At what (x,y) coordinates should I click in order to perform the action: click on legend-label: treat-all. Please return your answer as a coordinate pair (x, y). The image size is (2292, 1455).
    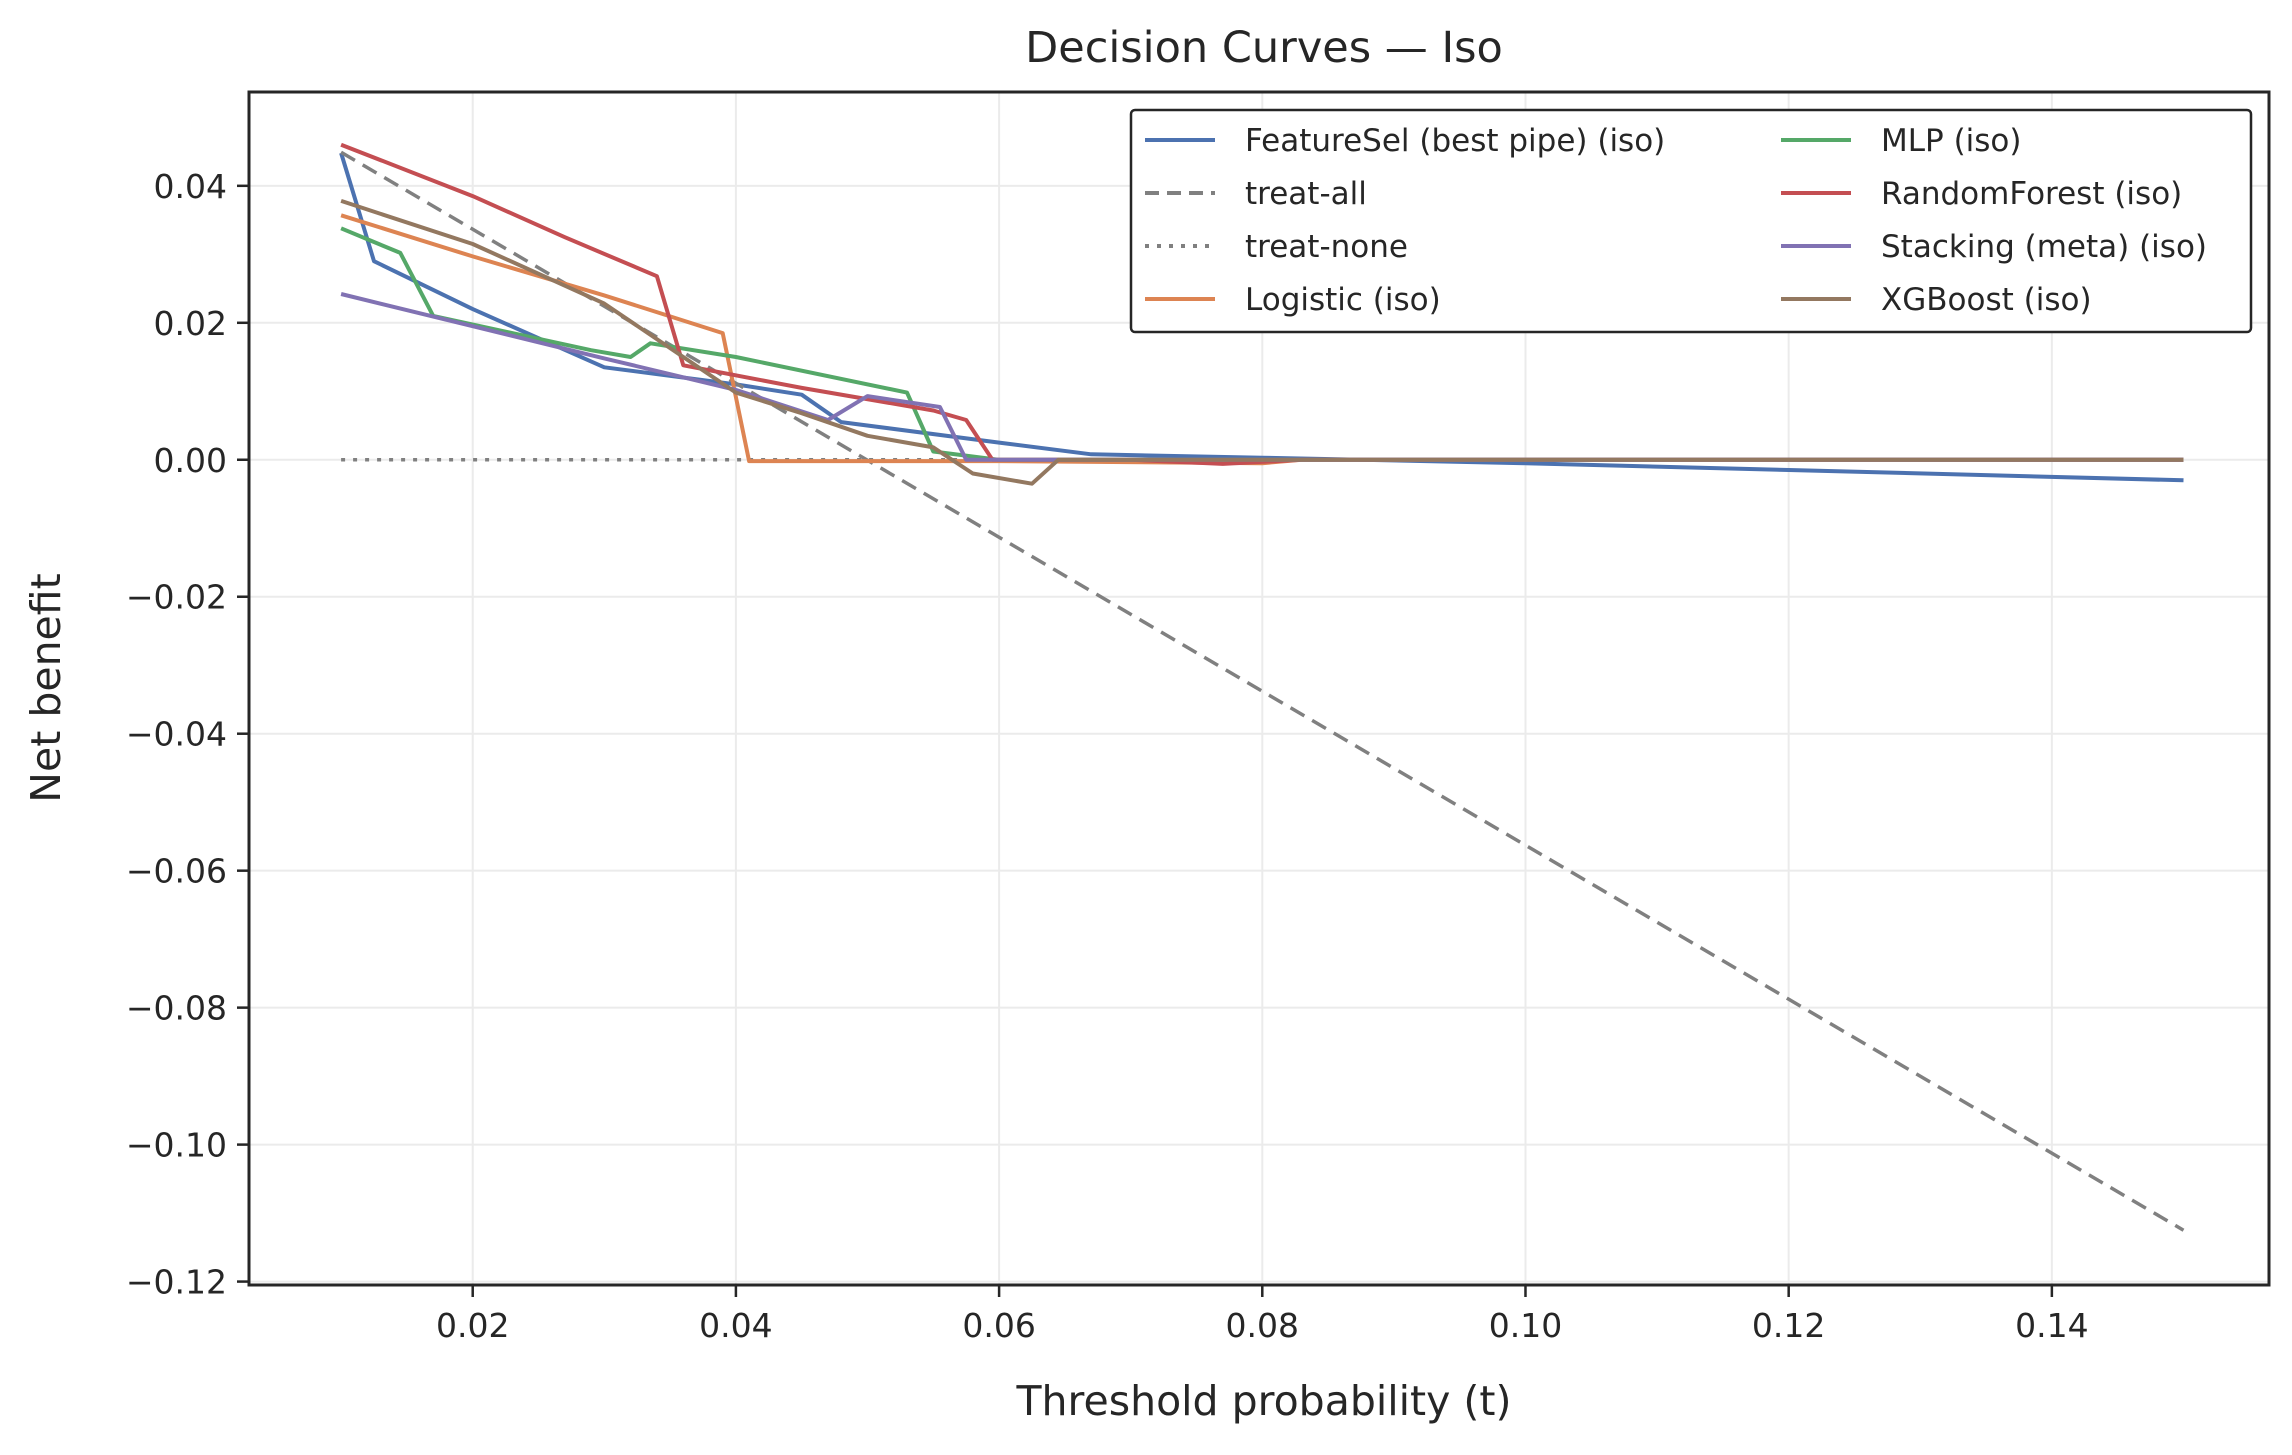
    Looking at the image, I should click on (1306, 194).